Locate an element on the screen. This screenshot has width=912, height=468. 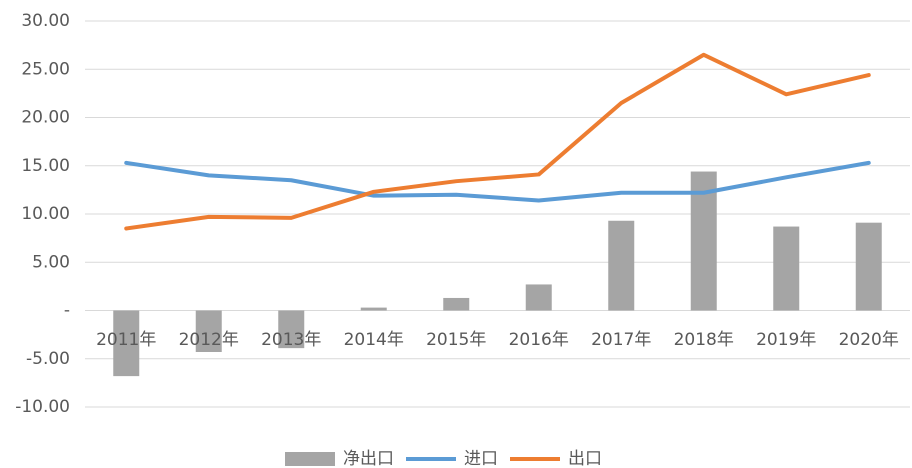
y-tick-label: -5.00 is located at coordinates (48, 359).